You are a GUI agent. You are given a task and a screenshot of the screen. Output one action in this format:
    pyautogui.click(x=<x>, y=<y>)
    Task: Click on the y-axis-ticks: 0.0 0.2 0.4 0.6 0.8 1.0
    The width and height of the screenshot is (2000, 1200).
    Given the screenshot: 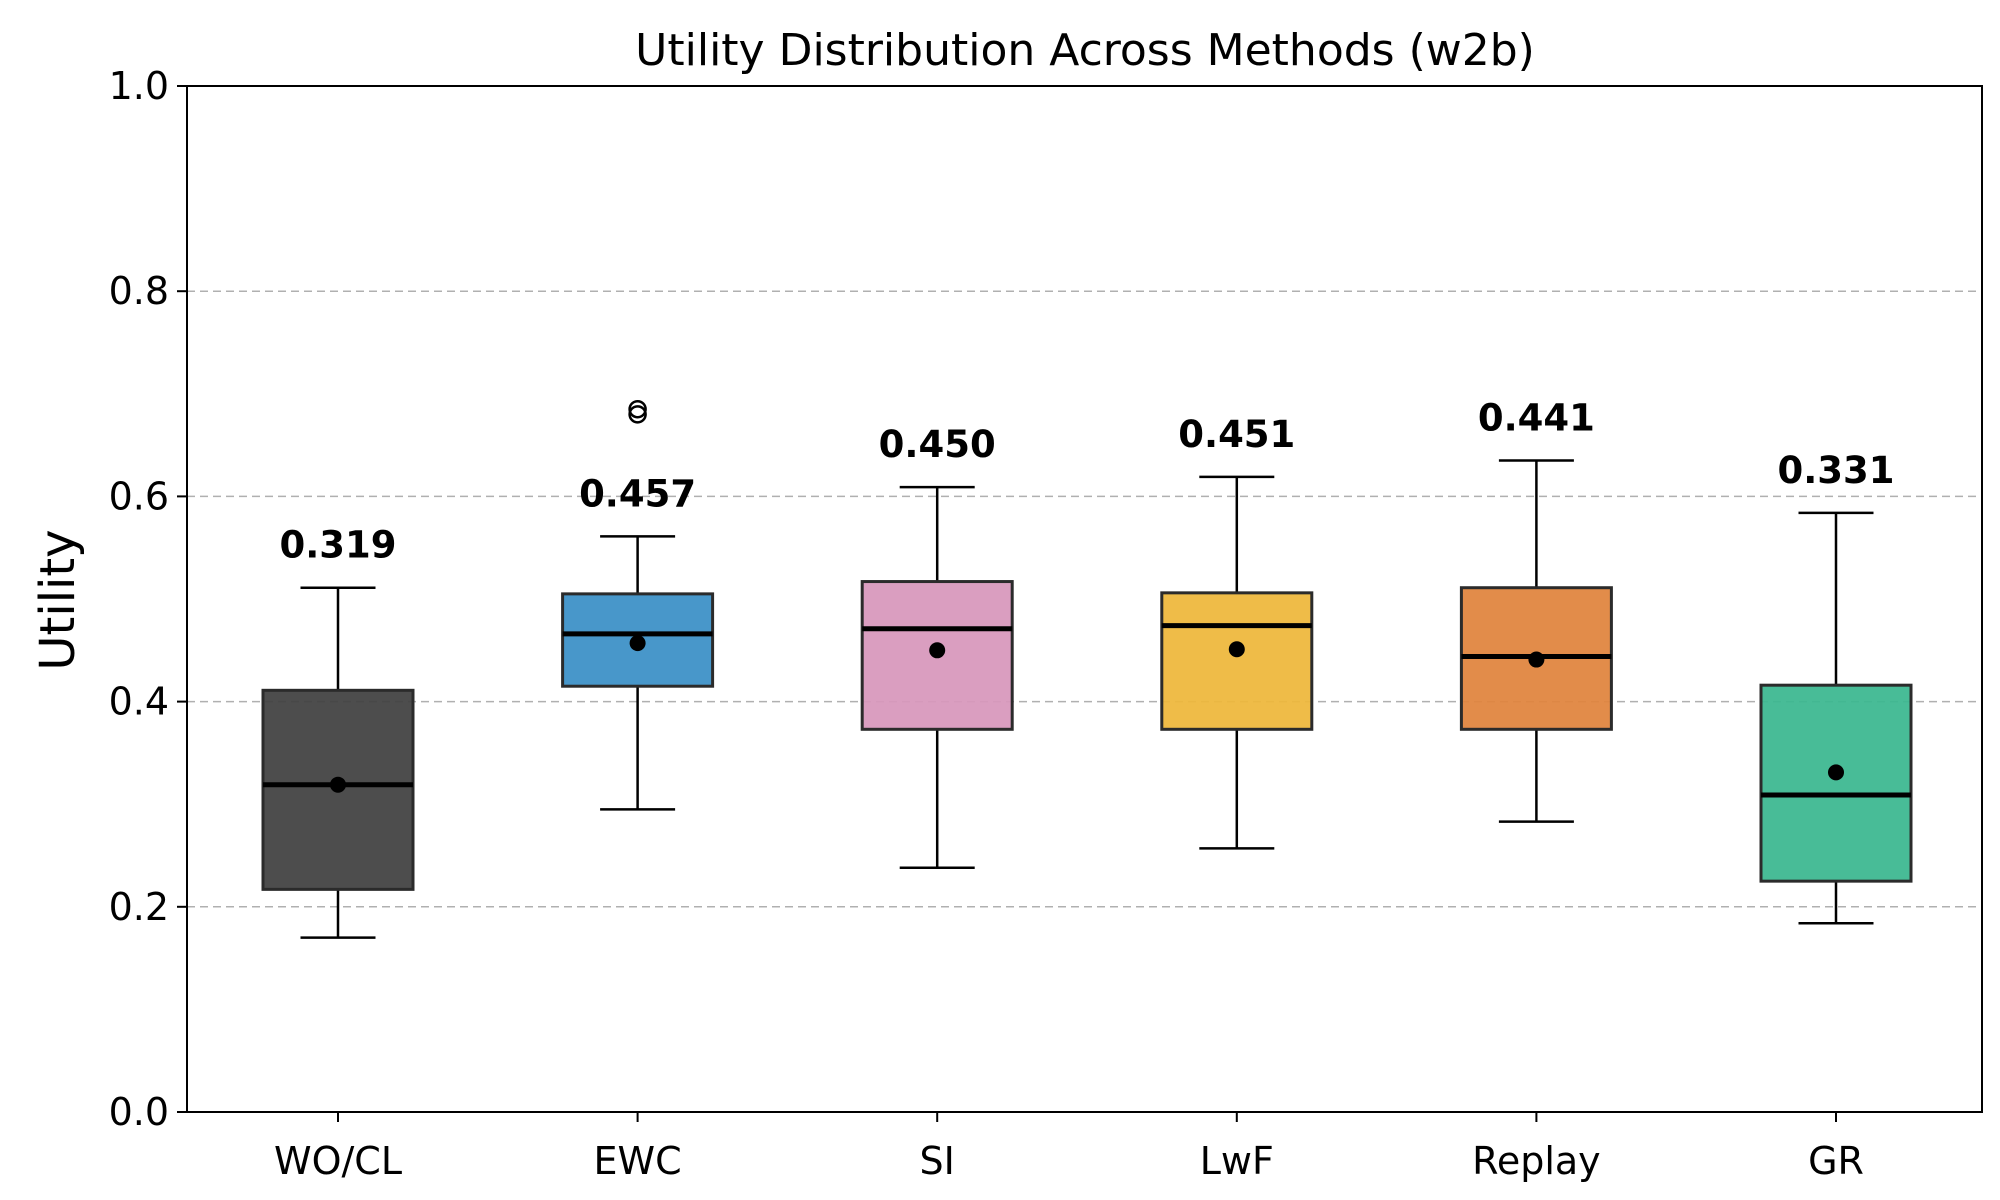 What is the action you would take?
    pyautogui.click(x=148, y=599)
    